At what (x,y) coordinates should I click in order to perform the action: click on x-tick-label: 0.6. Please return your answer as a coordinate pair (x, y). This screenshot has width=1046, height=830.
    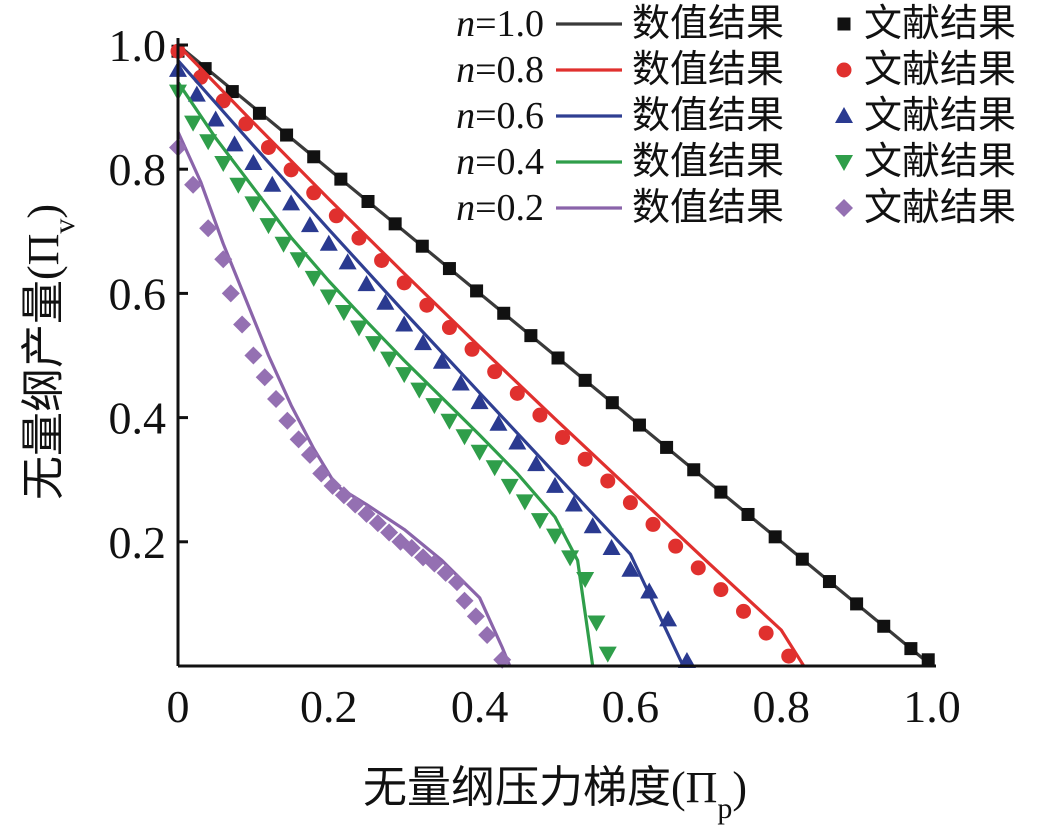
    Looking at the image, I should click on (631, 706).